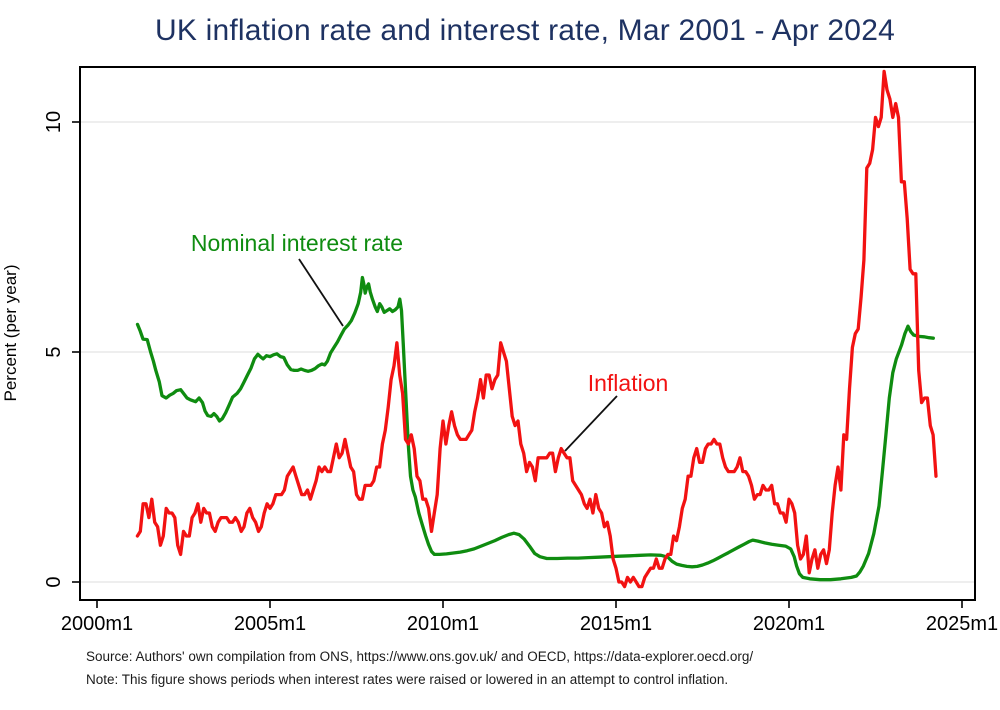  I want to click on x-tick-label-2020: 2020m1, so click(789, 624).